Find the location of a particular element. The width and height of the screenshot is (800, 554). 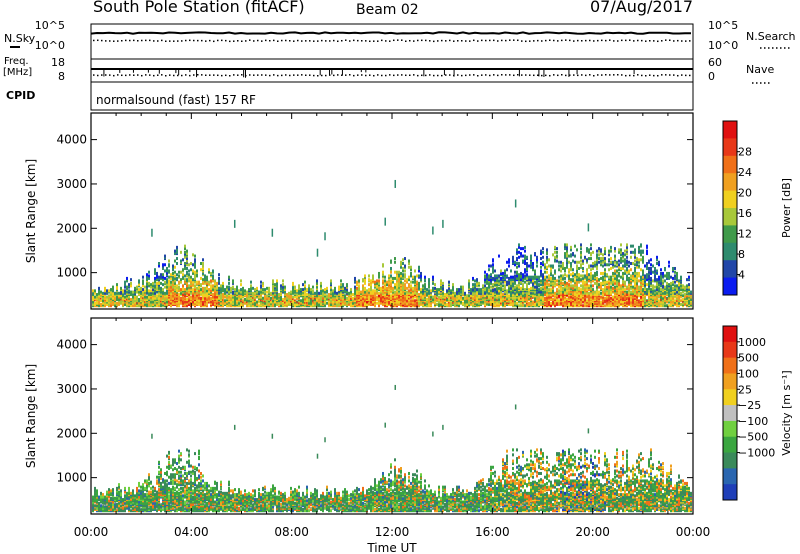

colorbar-swatch is located at coordinates (730, 234).